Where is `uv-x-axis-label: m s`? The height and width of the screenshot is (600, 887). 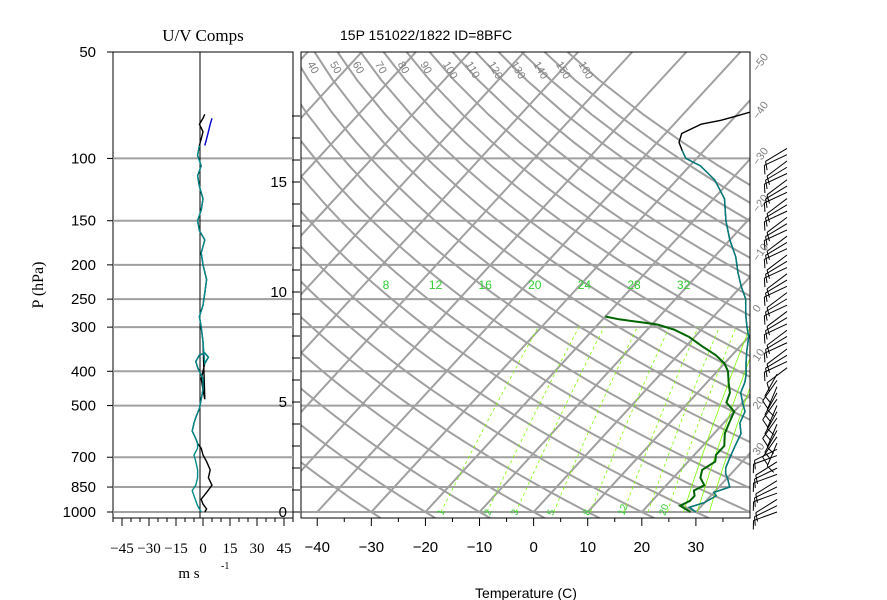
uv-x-axis-label: m s is located at coordinates (188, 574).